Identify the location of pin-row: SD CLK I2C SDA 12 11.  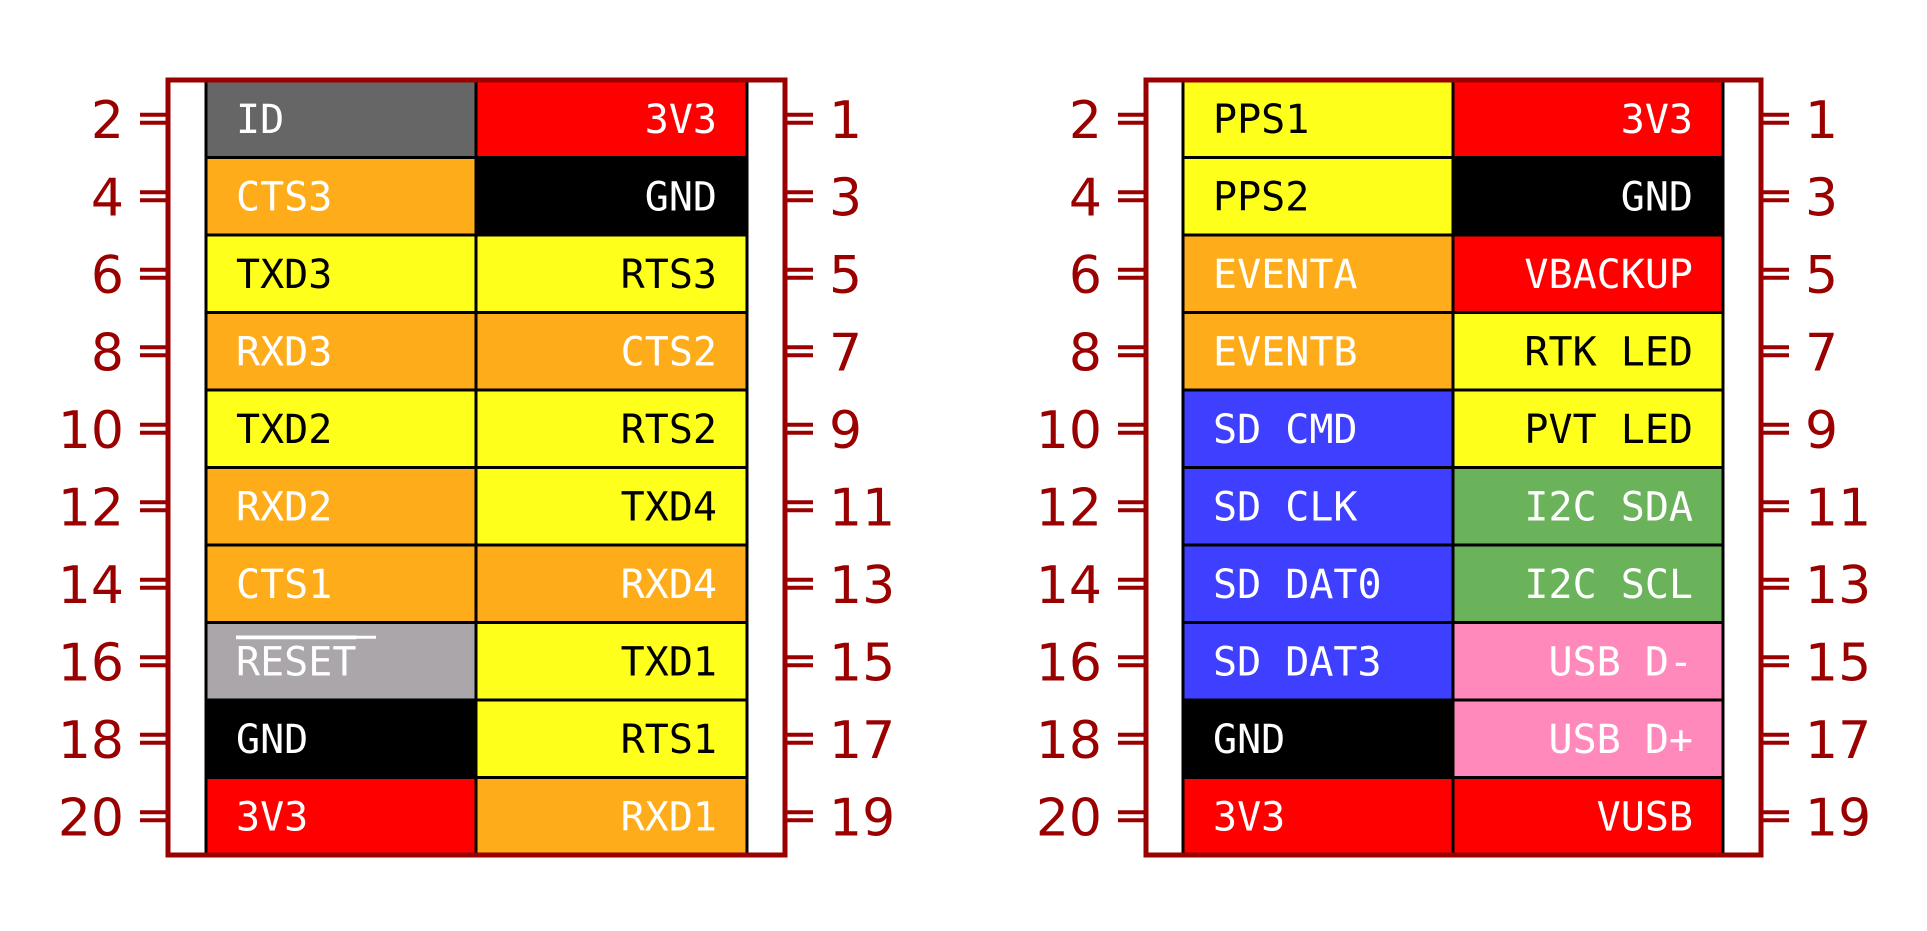
(1453, 505).